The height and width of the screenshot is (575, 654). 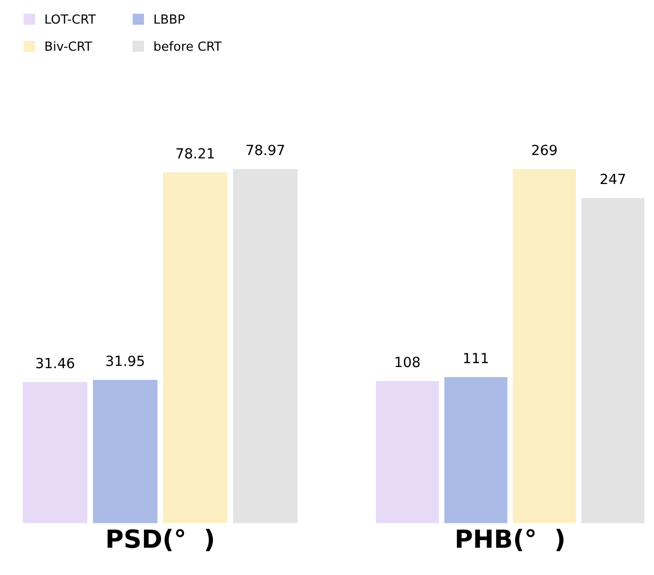 What do you see at coordinates (544, 150) in the screenshot?
I see `data-label: 269` at bounding box center [544, 150].